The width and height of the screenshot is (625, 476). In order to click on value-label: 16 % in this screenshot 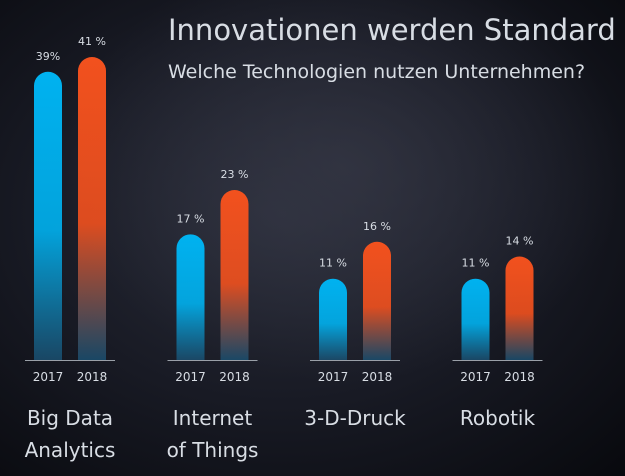, I will do `click(377, 226)`.